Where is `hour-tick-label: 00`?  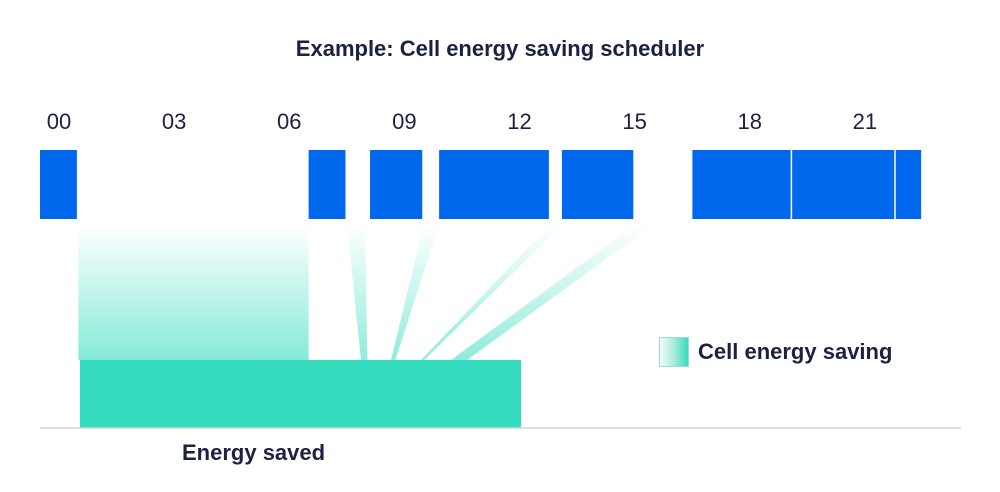
hour-tick-label: 00 is located at coordinates (59, 121).